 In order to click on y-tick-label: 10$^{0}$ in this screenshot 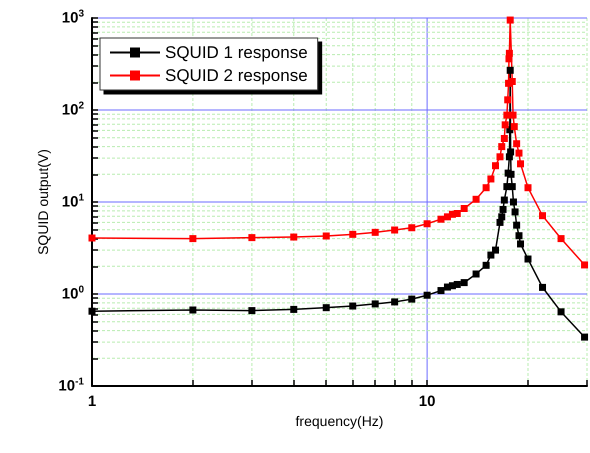, I will do `click(73, 293)`.